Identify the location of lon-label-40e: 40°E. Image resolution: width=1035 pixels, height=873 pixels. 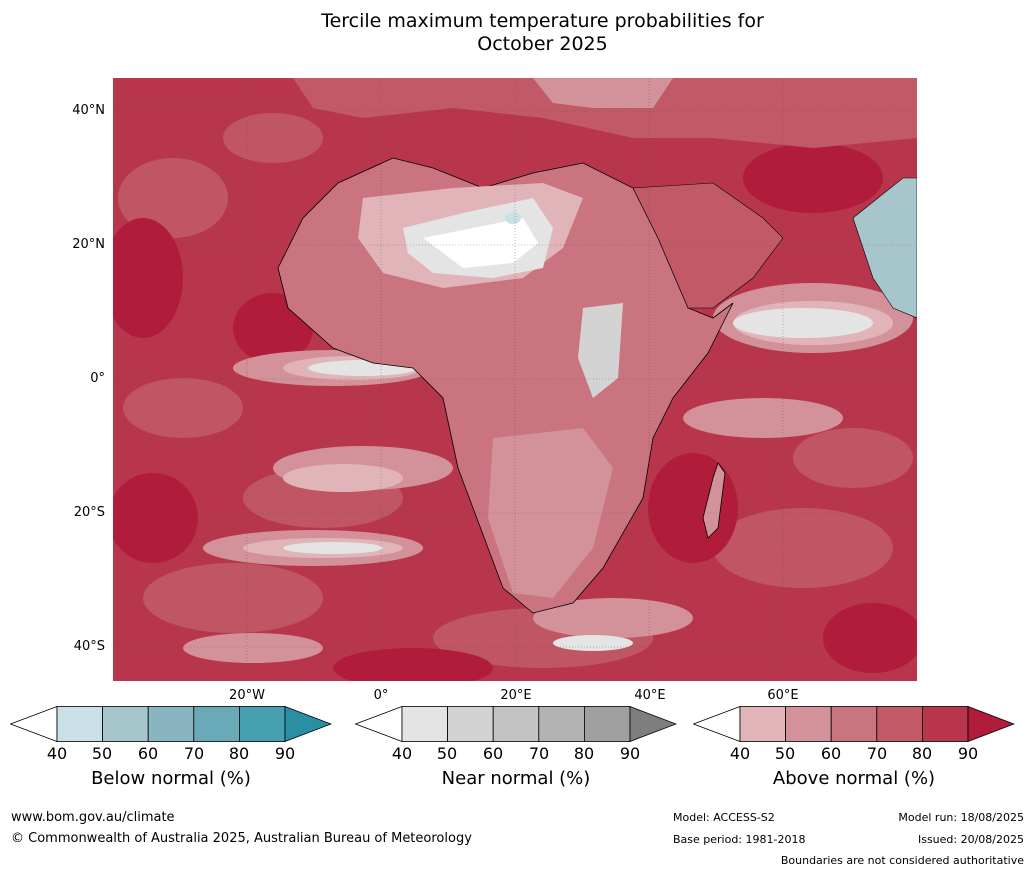
(650, 695).